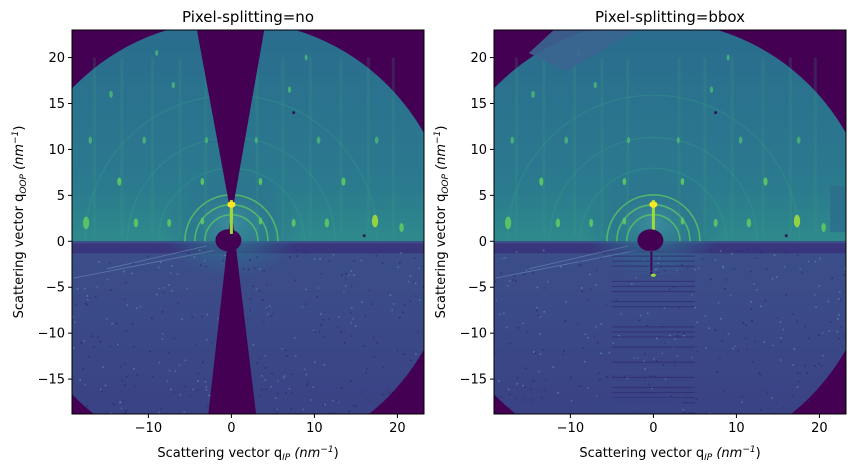 The image size is (856, 475). Describe the element at coordinates (61, 242) in the screenshot. I see `y-tick-label: 0` at that location.